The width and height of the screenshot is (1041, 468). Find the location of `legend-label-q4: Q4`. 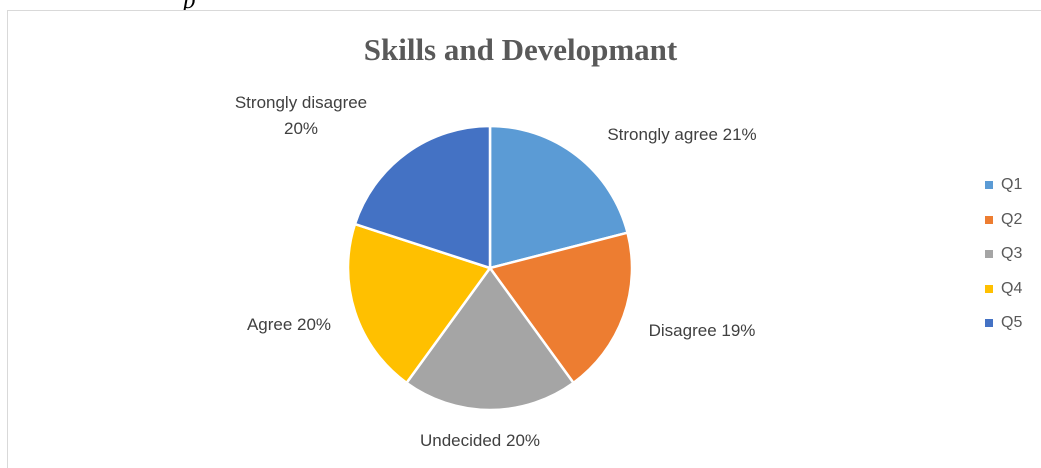

legend-label-q4: Q4 is located at coordinates (1012, 288).